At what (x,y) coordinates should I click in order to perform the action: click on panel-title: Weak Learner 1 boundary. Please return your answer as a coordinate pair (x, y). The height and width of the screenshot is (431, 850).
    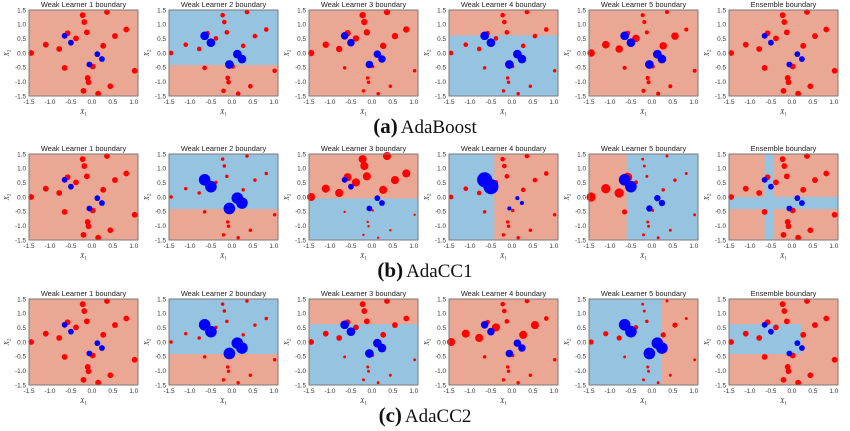
    Looking at the image, I should click on (84, 4).